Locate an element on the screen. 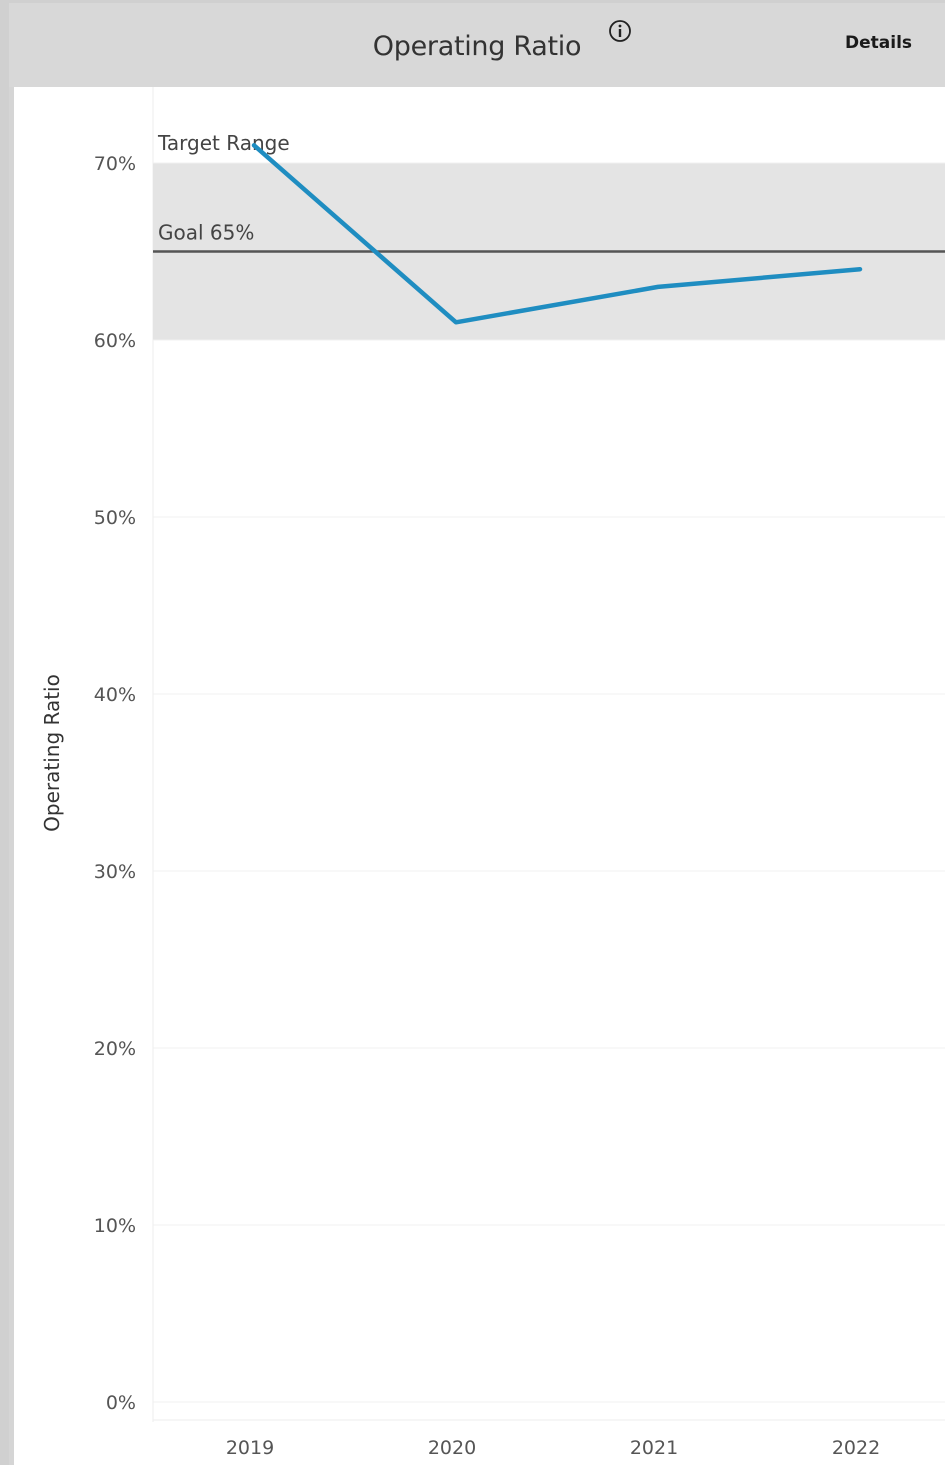  target-range-label: Target Range is located at coordinates (223, 143).